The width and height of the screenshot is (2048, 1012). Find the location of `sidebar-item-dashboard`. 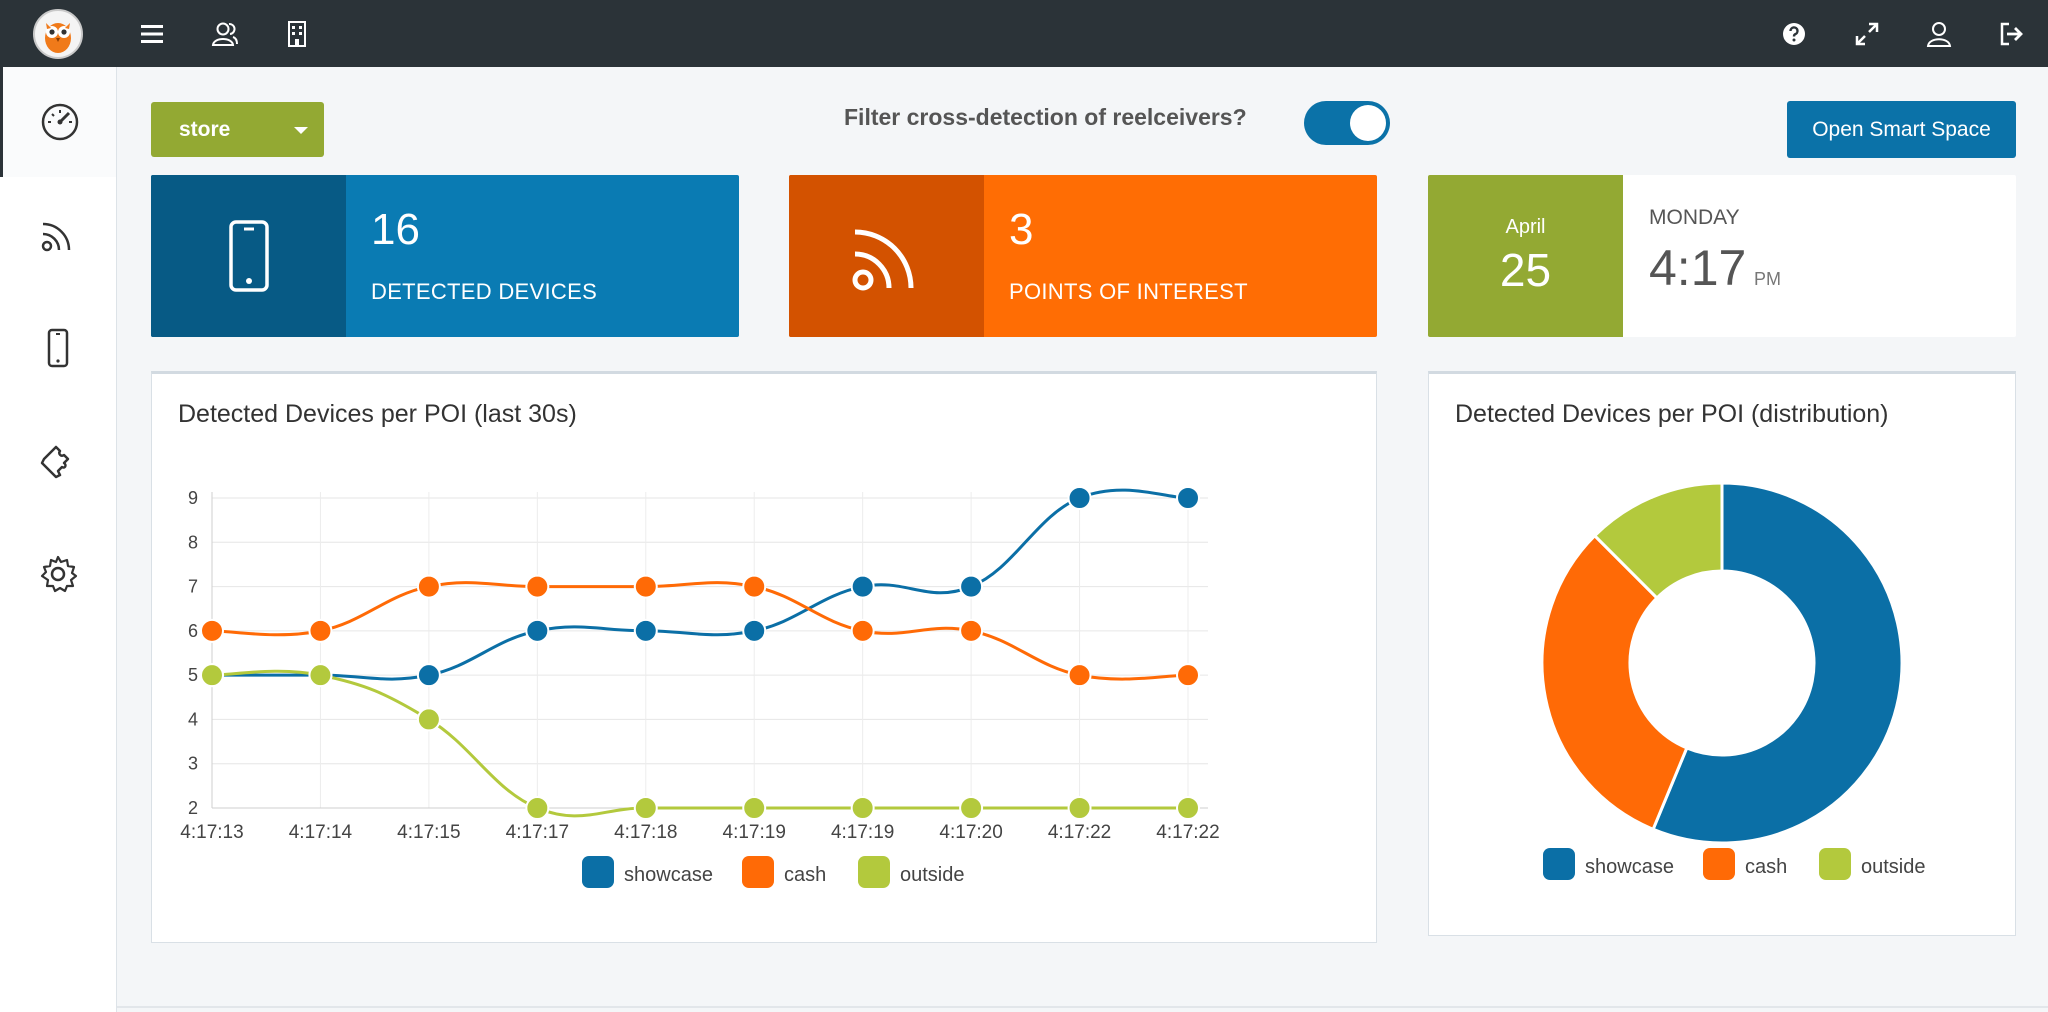

sidebar-item-dashboard is located at coordinates (58, 122).